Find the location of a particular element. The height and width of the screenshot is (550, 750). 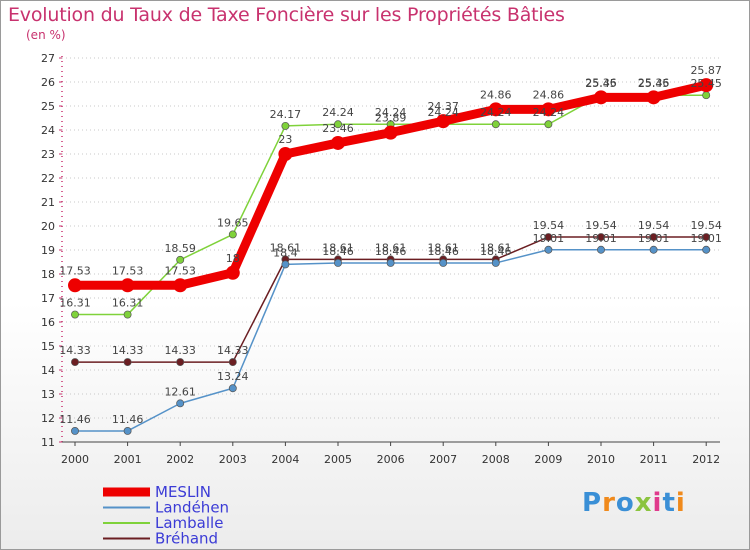

x-tick-label: 2011 is located at coordinates (654, 459).